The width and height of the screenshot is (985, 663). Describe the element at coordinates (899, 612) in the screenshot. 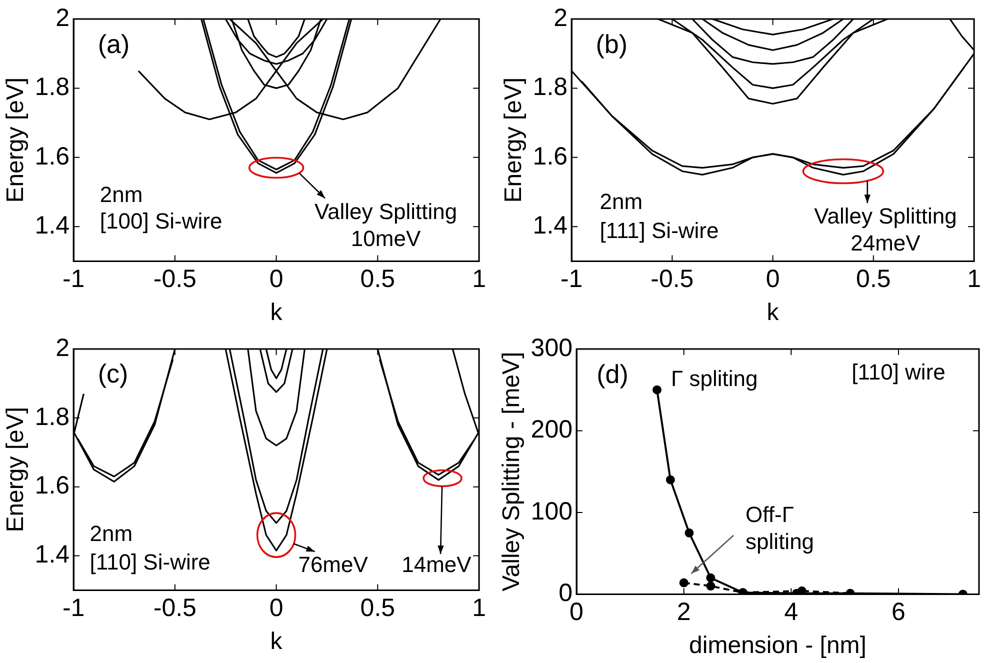

I see `x-tick-label: 6` at that location.